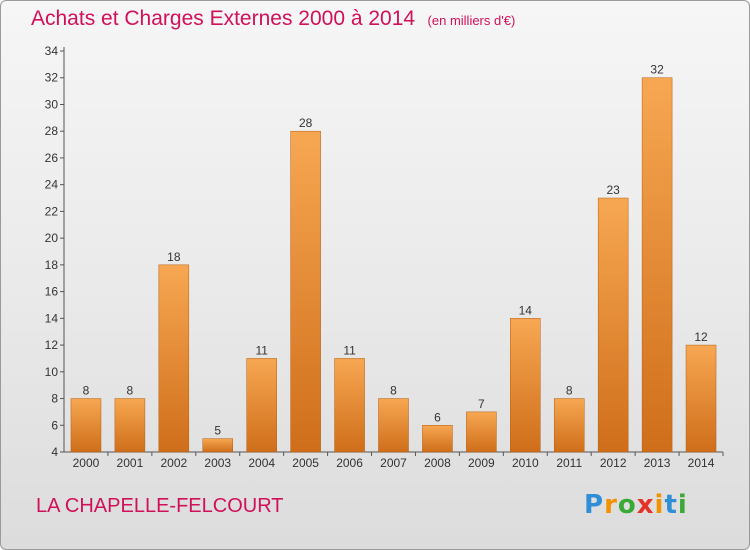 Image resolution: width=750 pixels, height=550 pixels. What do you see at coordinates (481, 463) in the screenshot?
I see `x-tick-label: 2009` at bounding box center [481, 463].